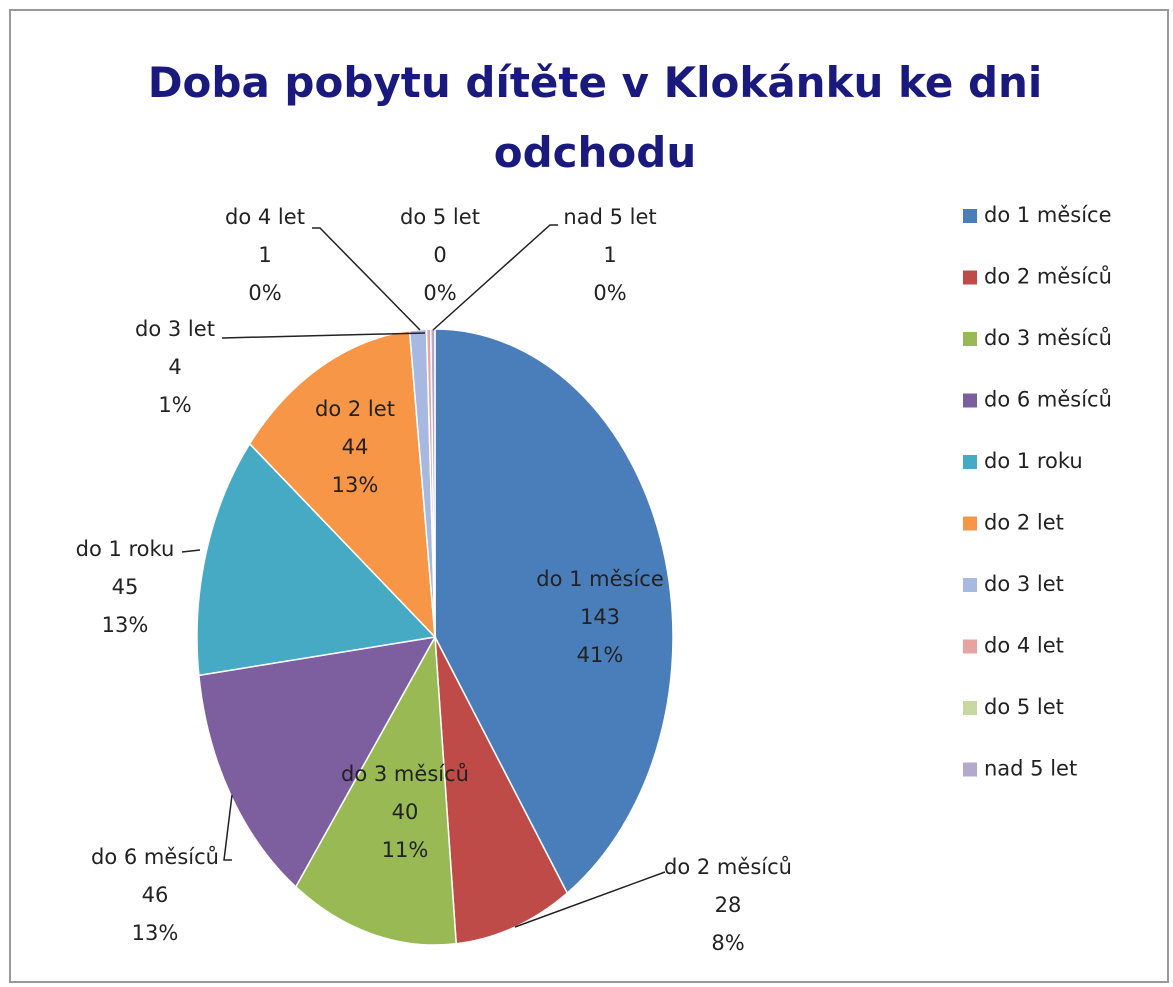 The image size is (1173, 987). Describe the element at coordinates (440, 217) in the screenshot. I see `data-label-name: do 5 let` at that location.